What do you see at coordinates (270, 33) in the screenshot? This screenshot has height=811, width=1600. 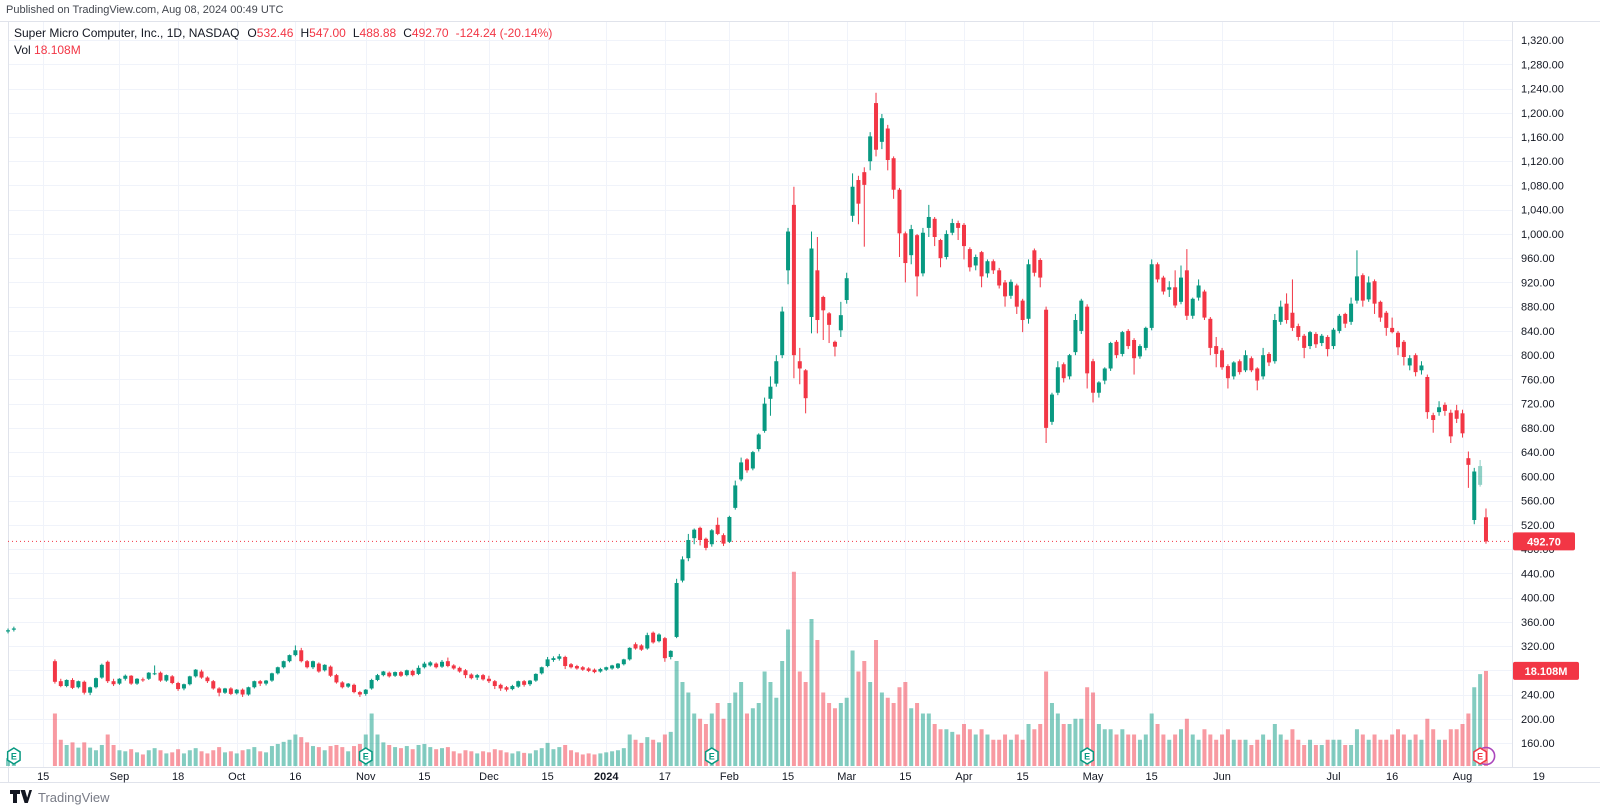 I see `ohlc-open: O532.46` at bounding box center [270, 33].